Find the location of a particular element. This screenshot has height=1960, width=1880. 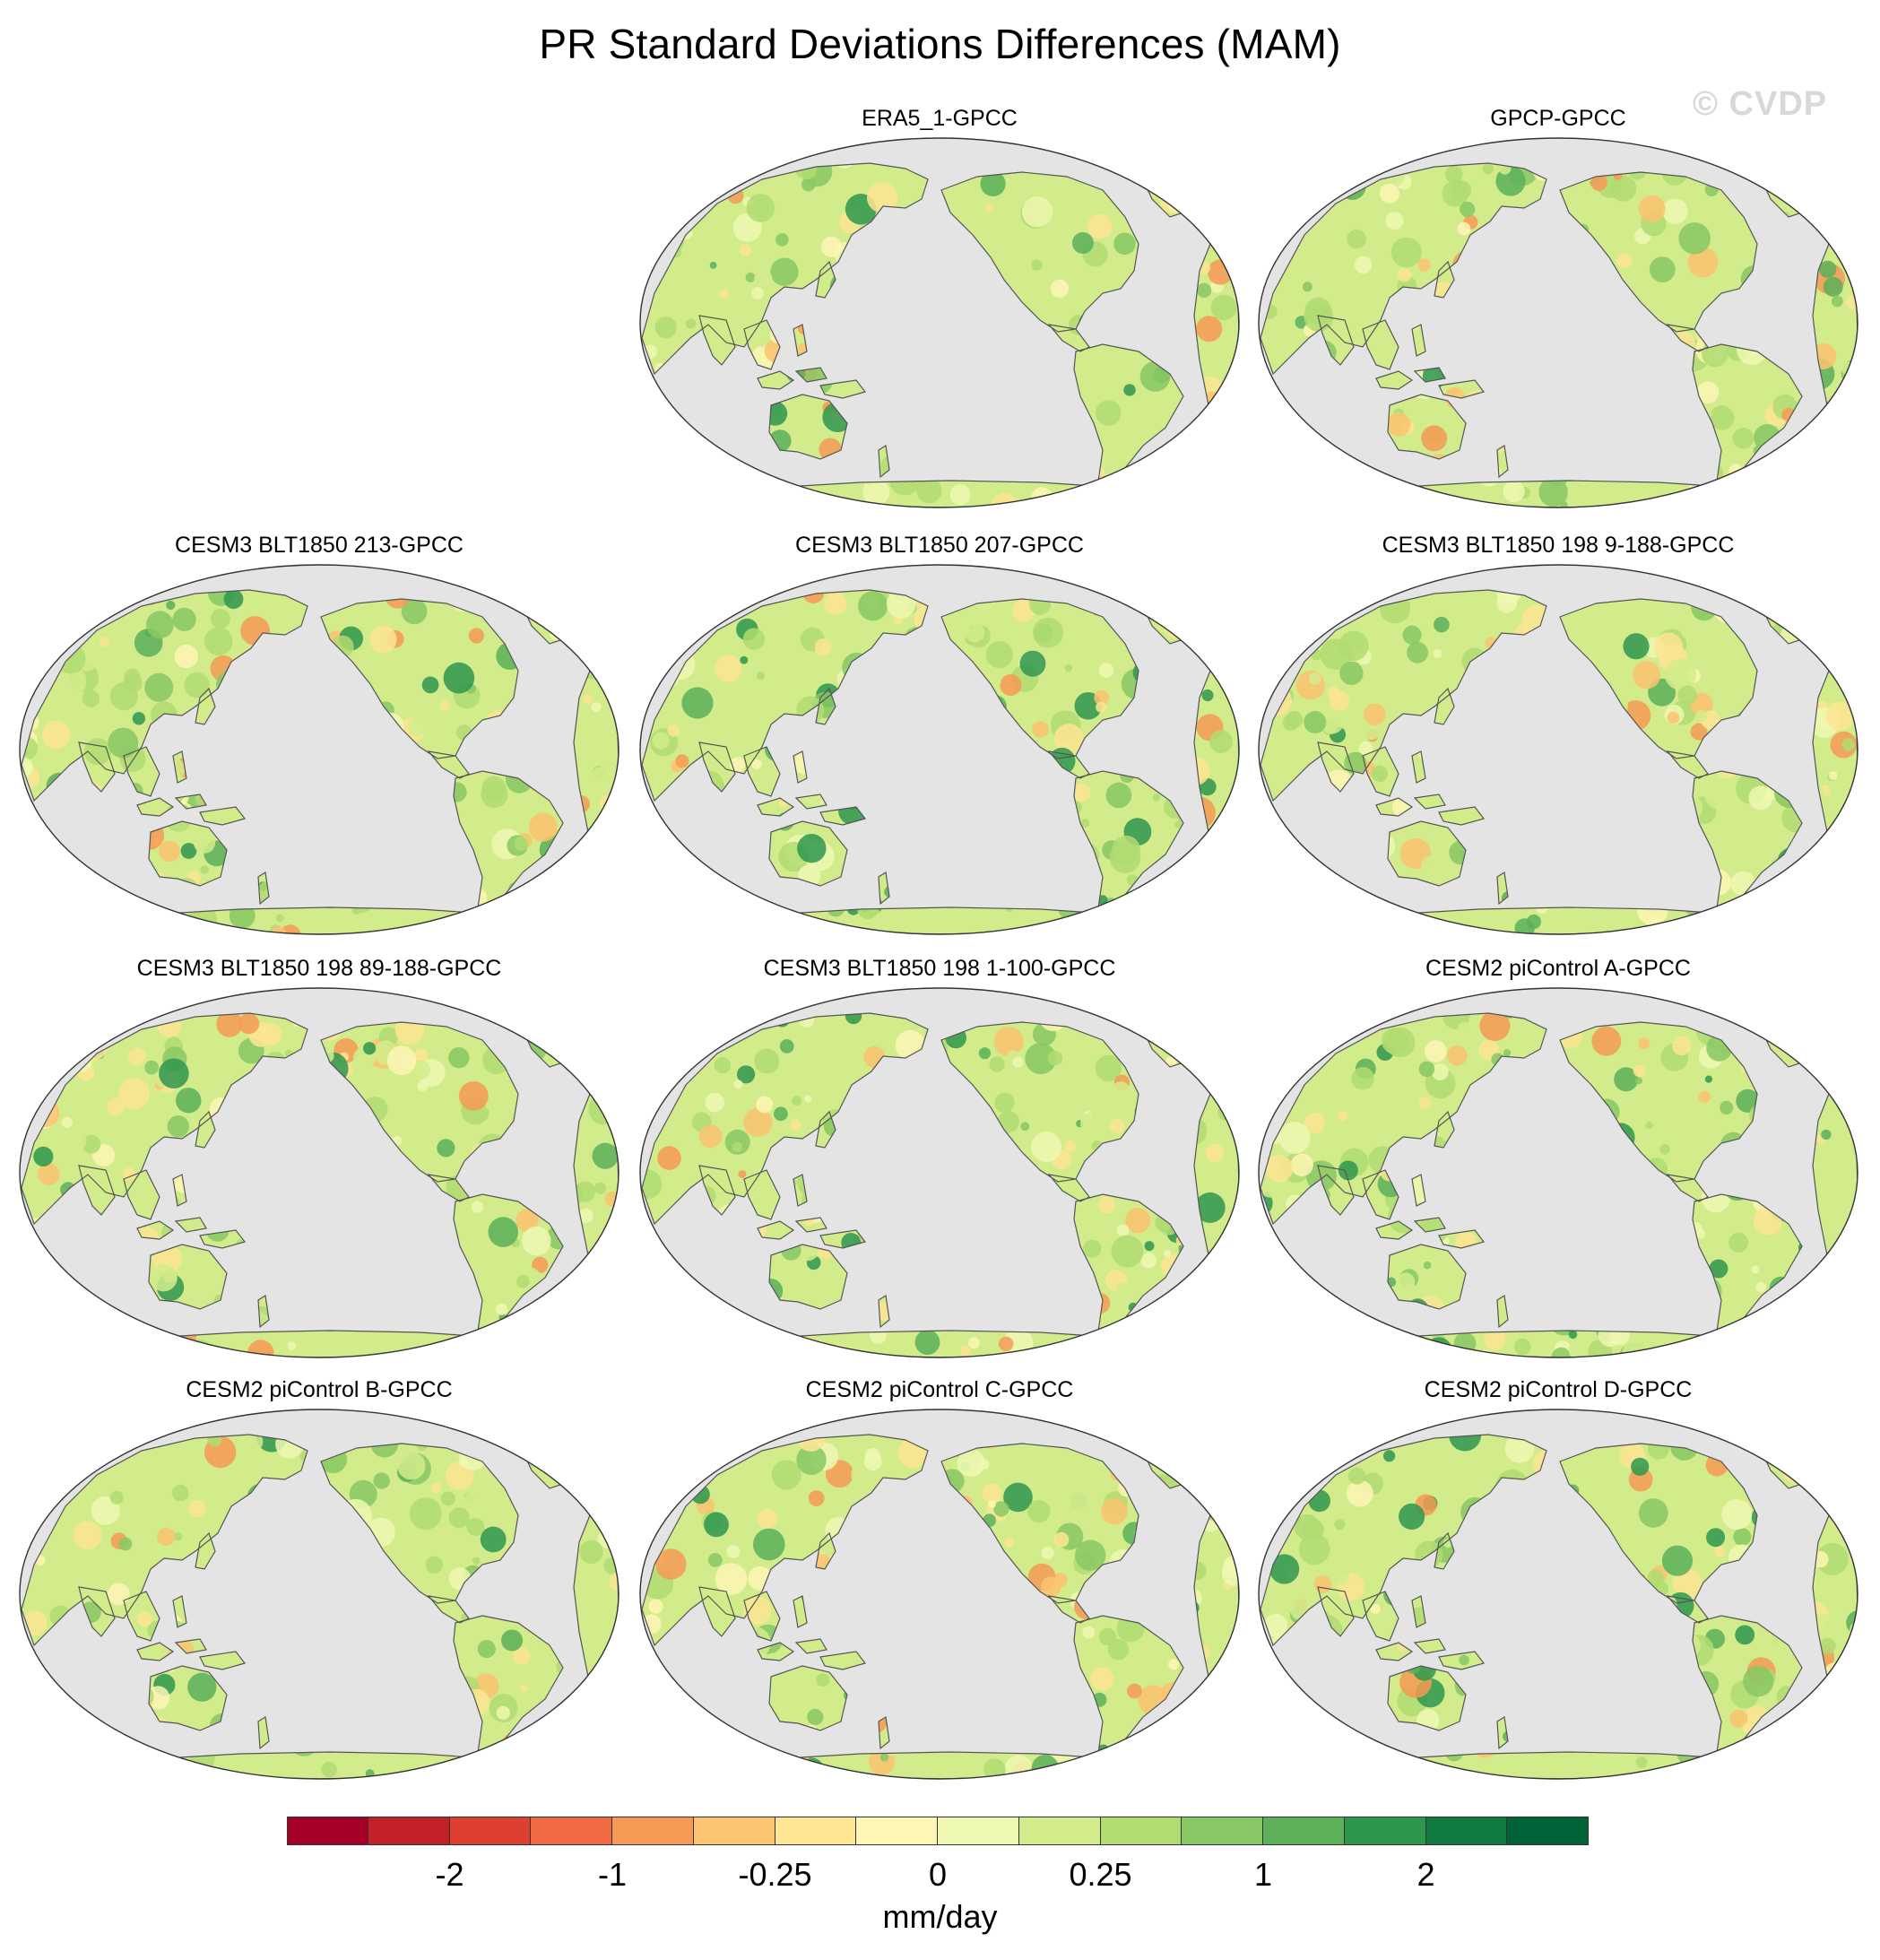

panel-title: CESM2 piControl A-GPCC is located at coordinates (1558, 968).